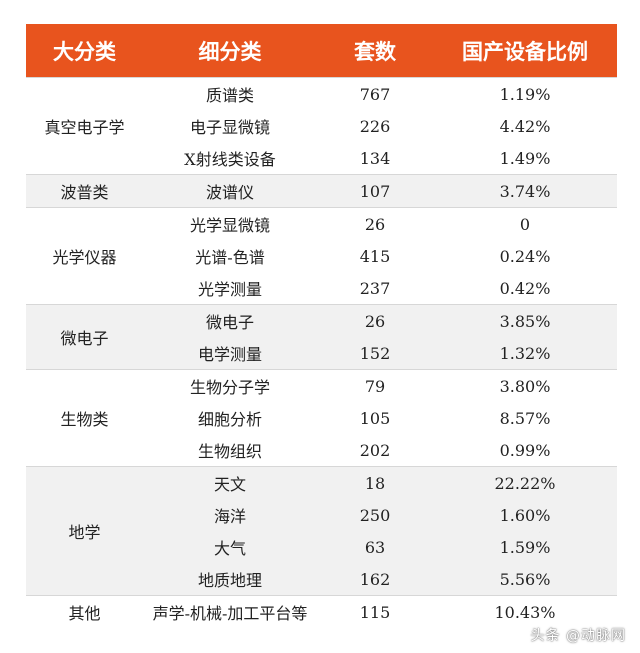 This screenshot has width=640, height=653. What do you see at coordinates (84, 531) in the screenshot?
I see `major-category-cell: 地学` at bounding box center [84, 531].